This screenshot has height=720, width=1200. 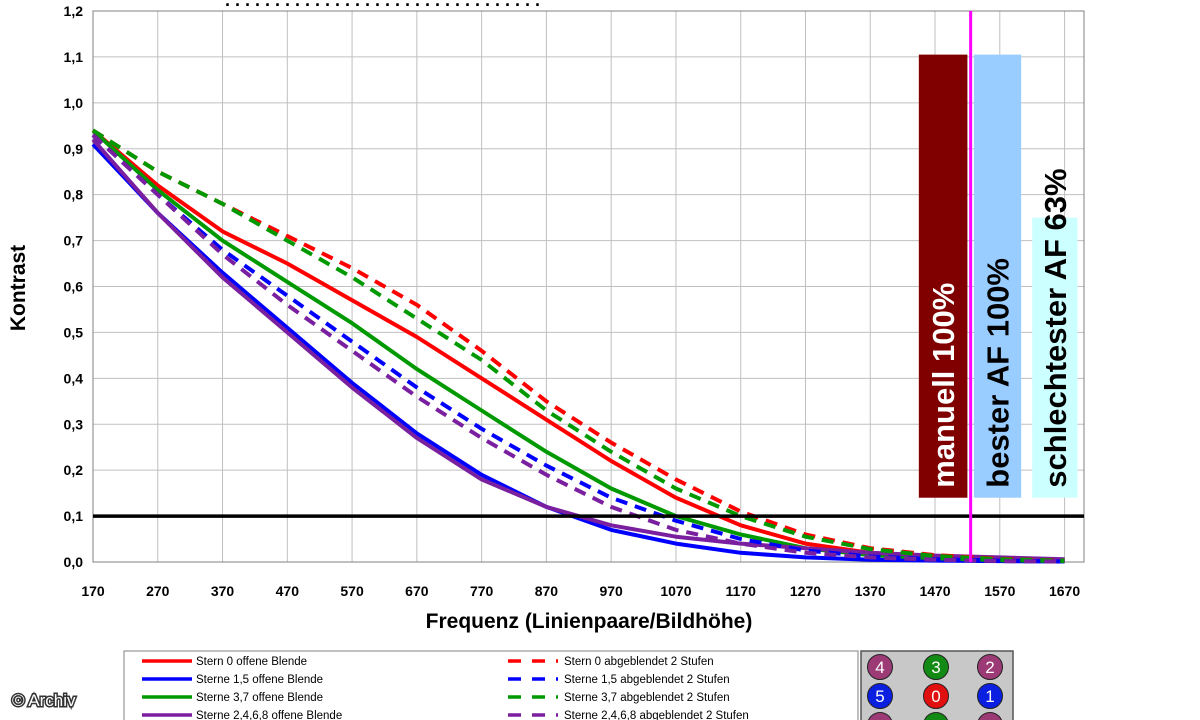 I want to click on y-tick-label: 0,4, so click(x=74, y=378).